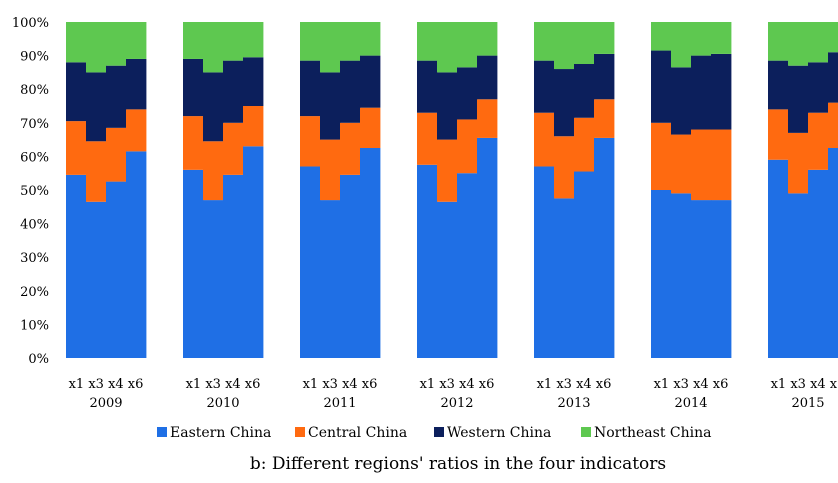 This screenshot has width=838, height=483. Describe the element at coordinates (456, 403) in the screenshot. I see `x-group-label: 2012` at that location.